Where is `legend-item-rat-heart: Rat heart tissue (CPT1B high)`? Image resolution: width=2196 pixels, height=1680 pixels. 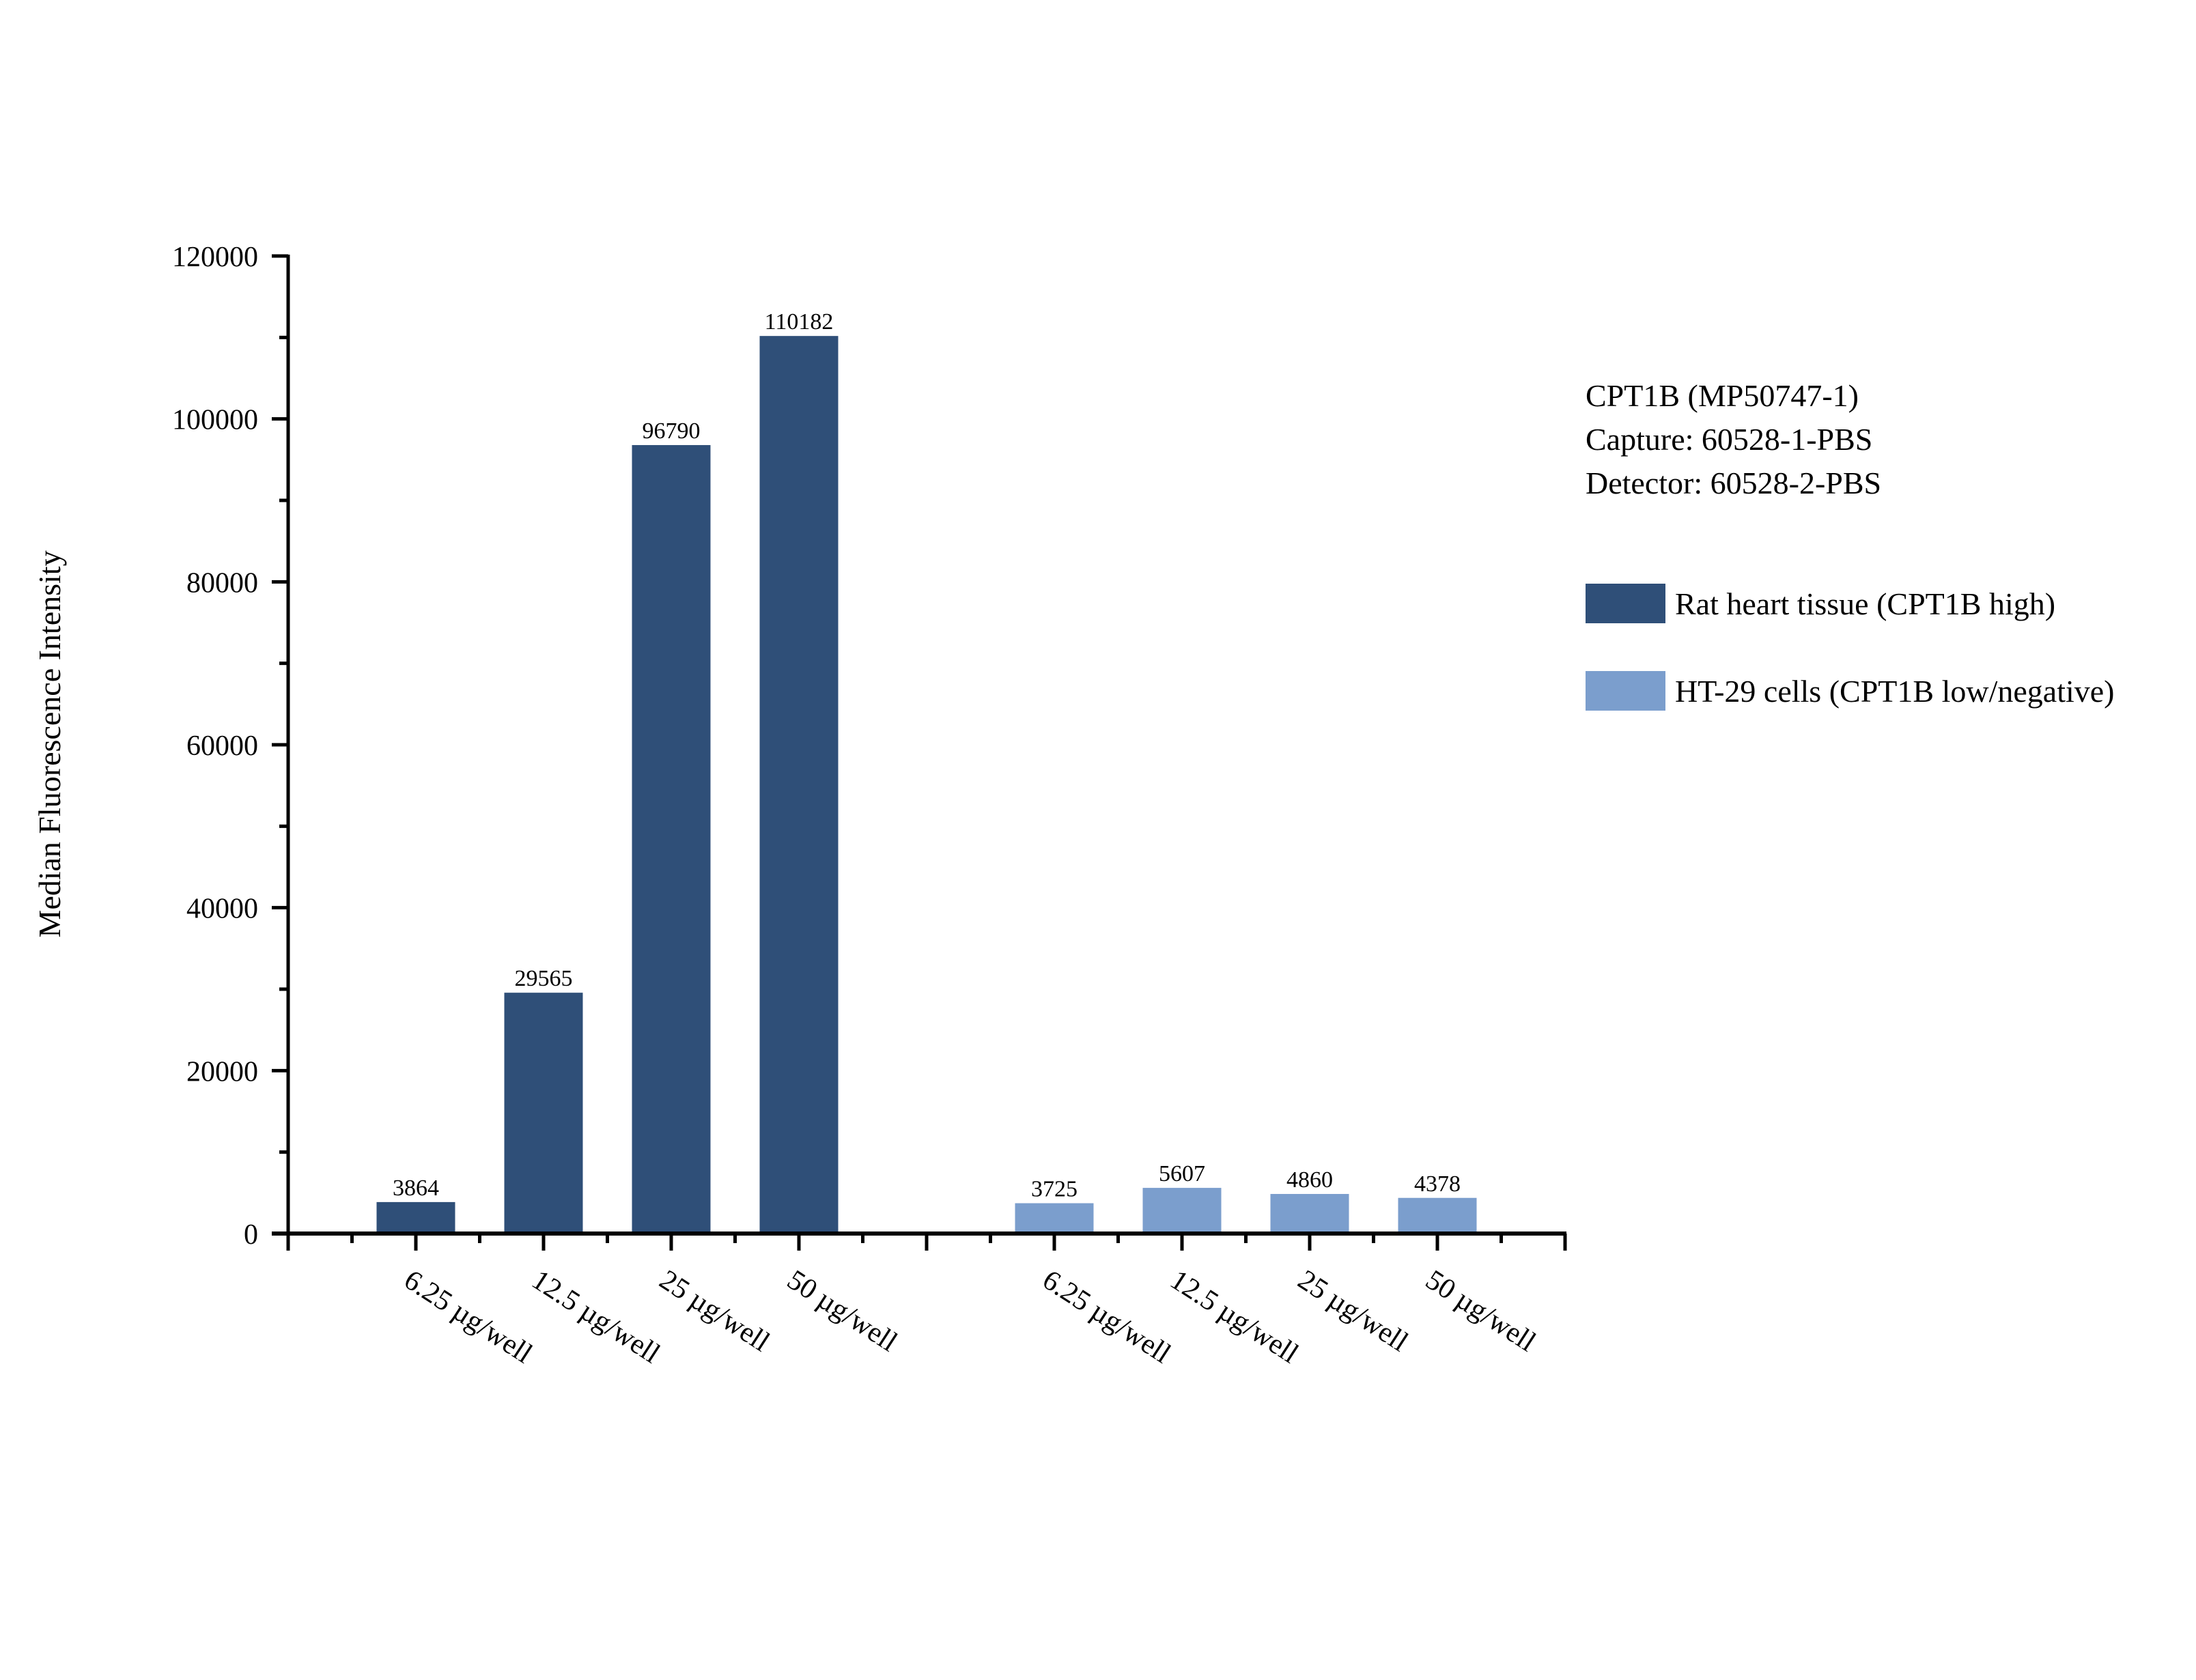
legend-item-rat-heart: Rat heart tissue (CPT1B high) is located at coordinates (1821, 603).